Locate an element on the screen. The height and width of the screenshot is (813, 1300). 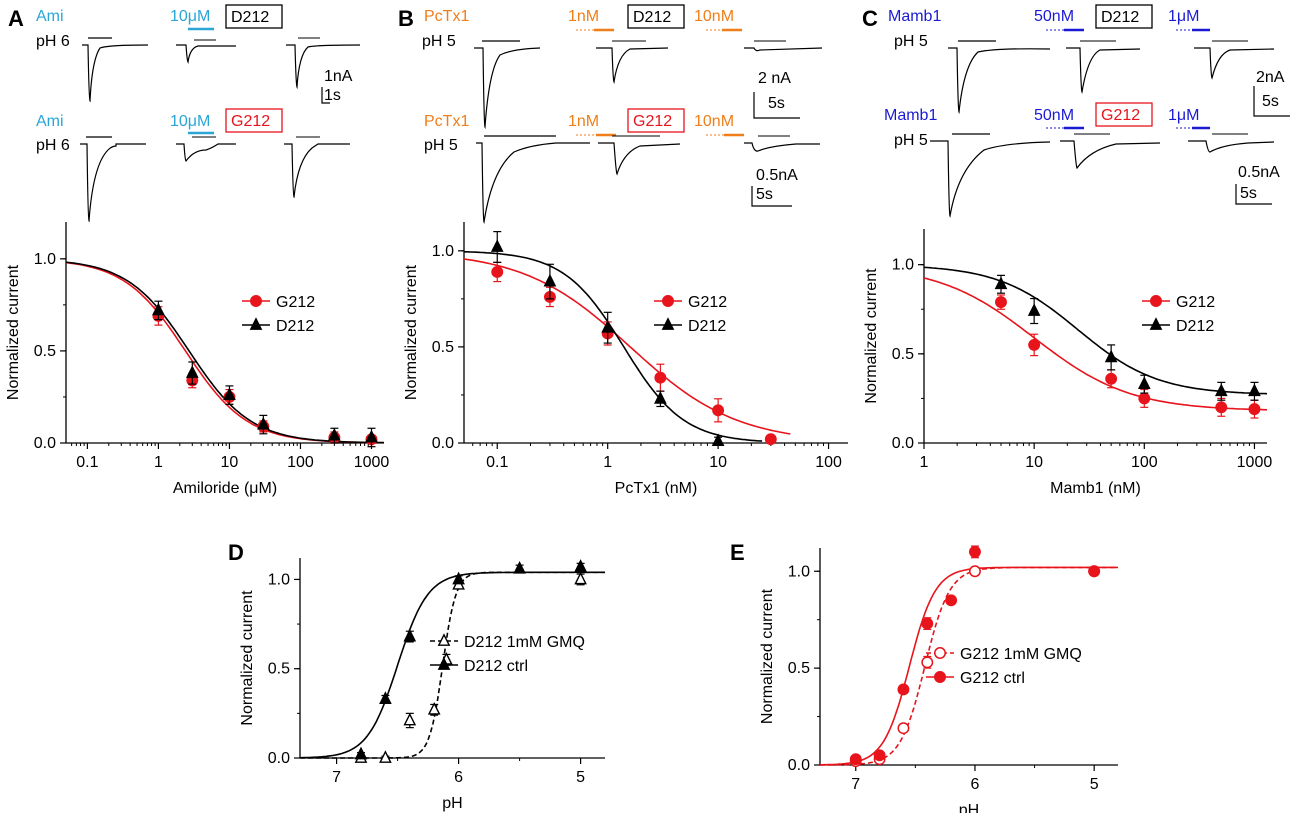
x-axis-label: PcTx1 (nM) is located at coordinates (656, 488).